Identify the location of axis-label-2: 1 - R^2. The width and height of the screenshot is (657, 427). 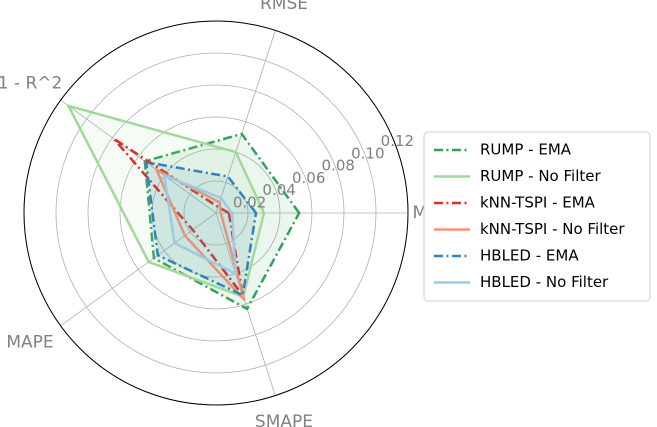
(31, 84).